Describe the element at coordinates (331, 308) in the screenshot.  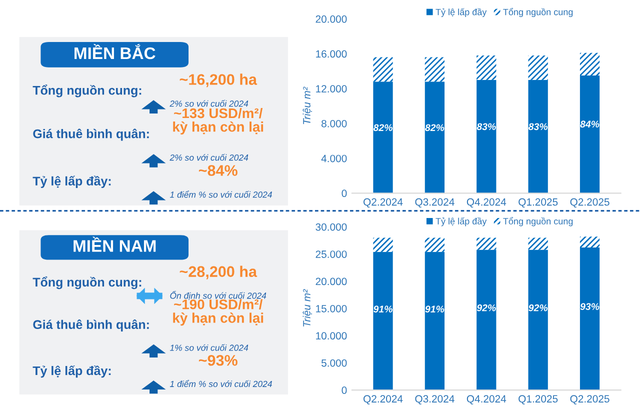
I see `y-tick-label: 15.000` at that location.